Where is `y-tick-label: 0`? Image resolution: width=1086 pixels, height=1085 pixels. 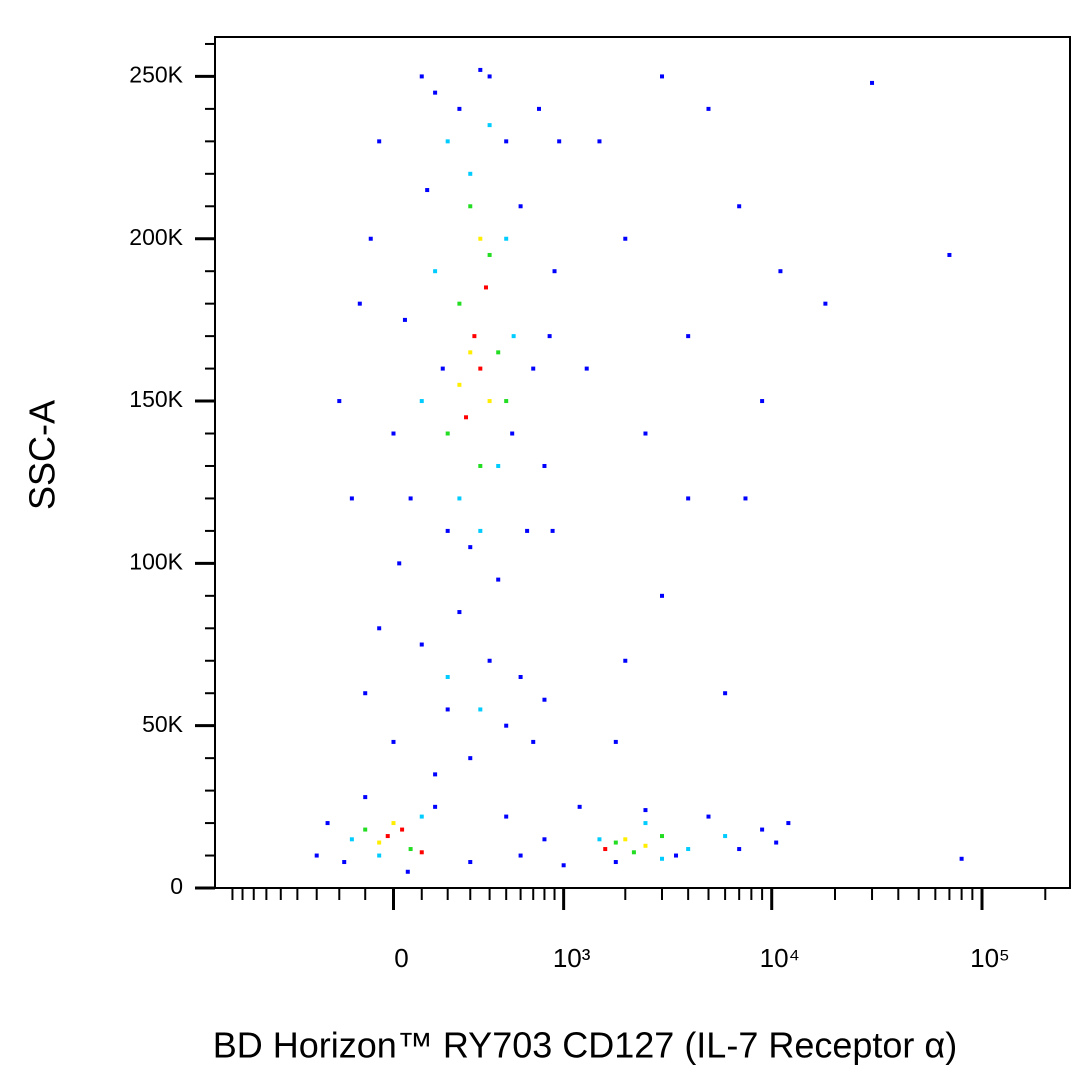 y-tick-label: 0 is located at coordinates (176, 886).